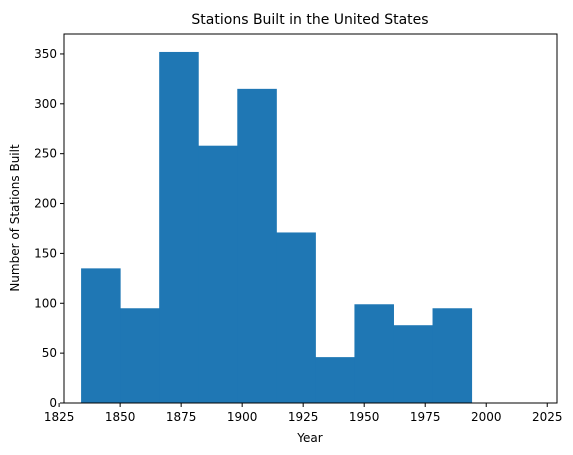 The image size is (573, 455). Describe the element at coordinates (15, 218) in the screenshot. I see `y-axis-label: Number of Stations Built` at that location.